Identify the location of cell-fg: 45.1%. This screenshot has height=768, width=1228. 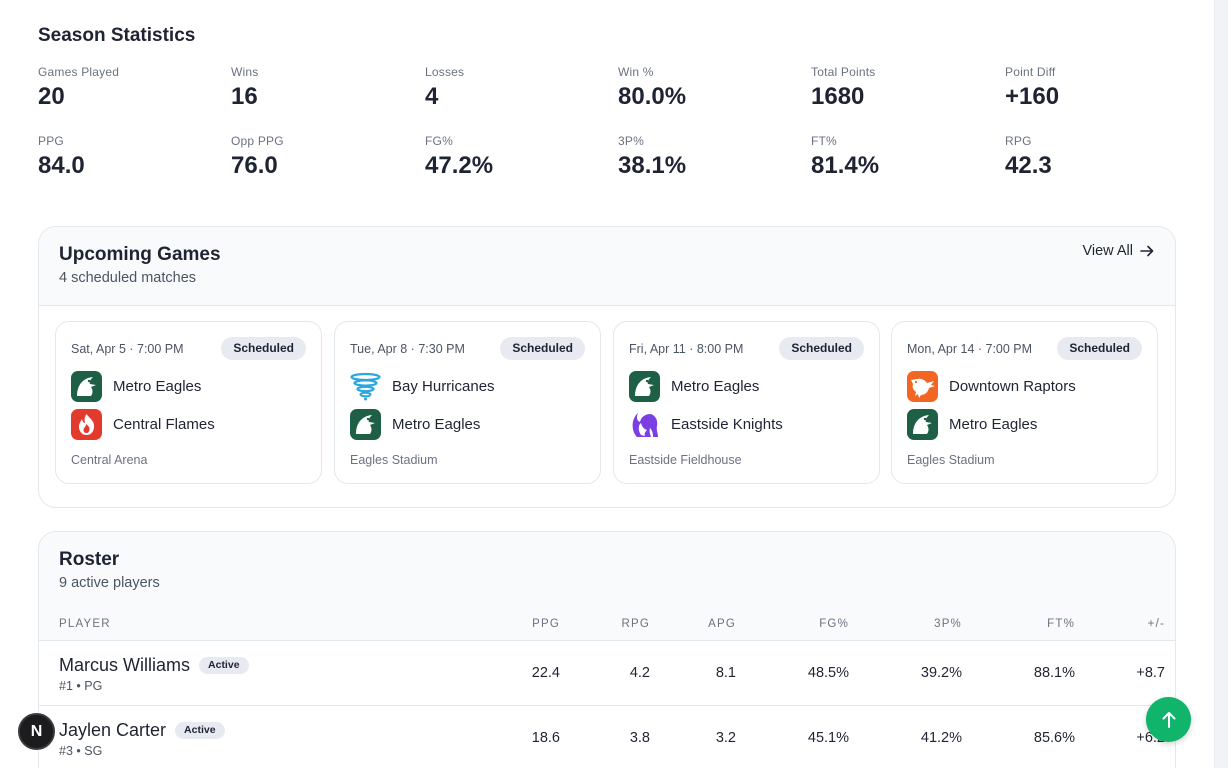
(828, 738).